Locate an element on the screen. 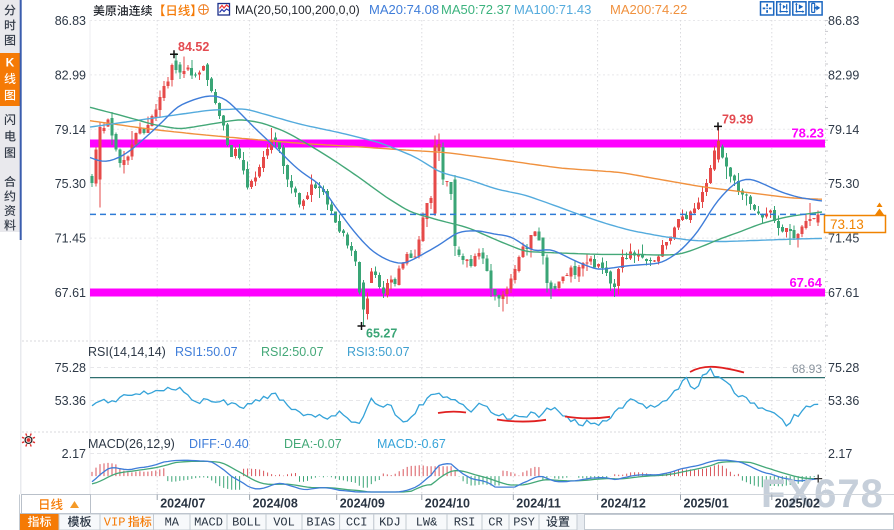  svg-text: 68.93 is located at coordinates (807, 369).